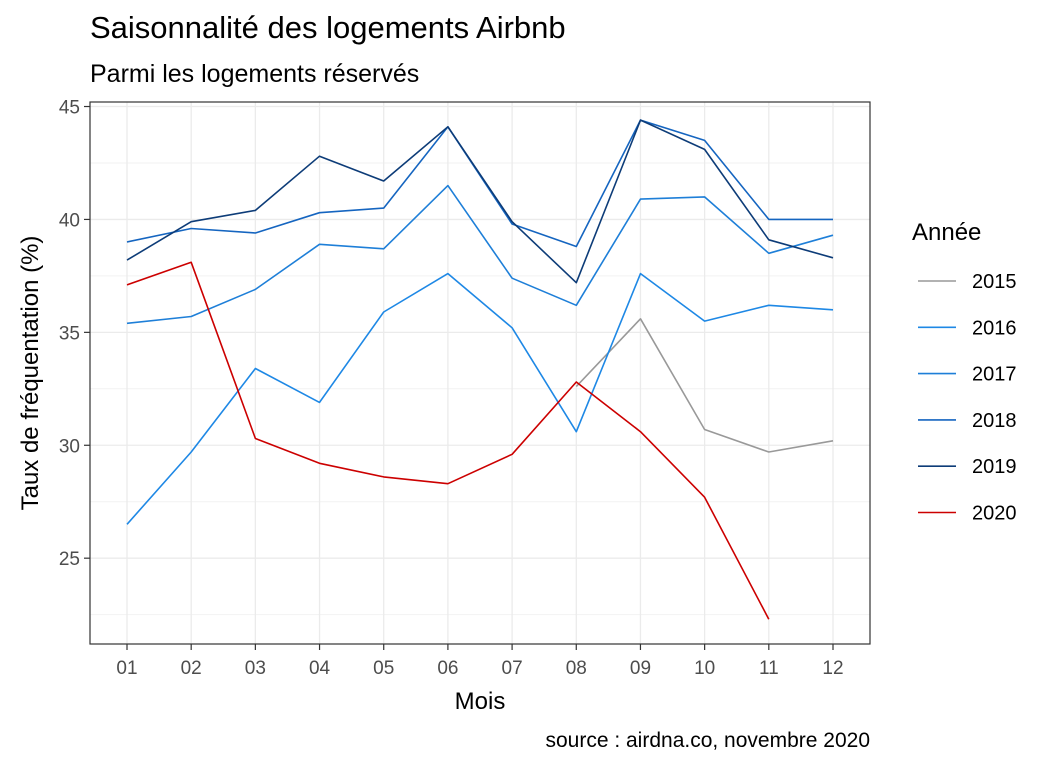  Describe the element at coordinates (964, 372) in the screenshot. I see `legend: Année 2015 2016 2017 2018 2019 2020` at that location.